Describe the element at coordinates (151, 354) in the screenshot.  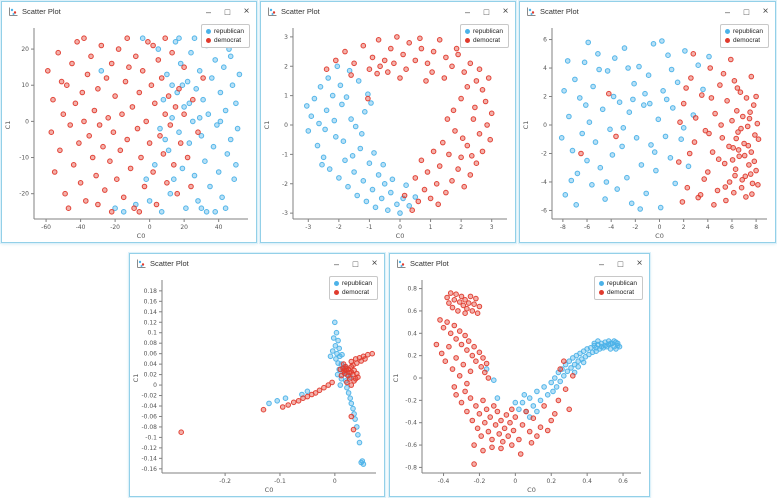
I see `svg-text: 0.06` at that location.